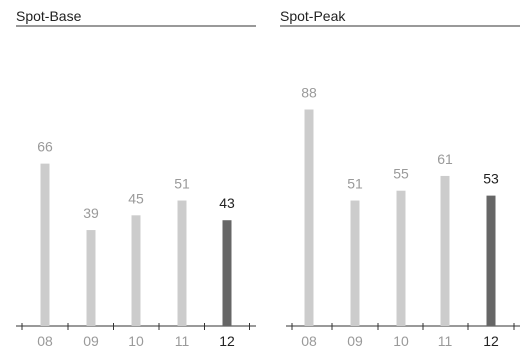  I want to click on chart-title: Spot-Base, so click(49, 16).